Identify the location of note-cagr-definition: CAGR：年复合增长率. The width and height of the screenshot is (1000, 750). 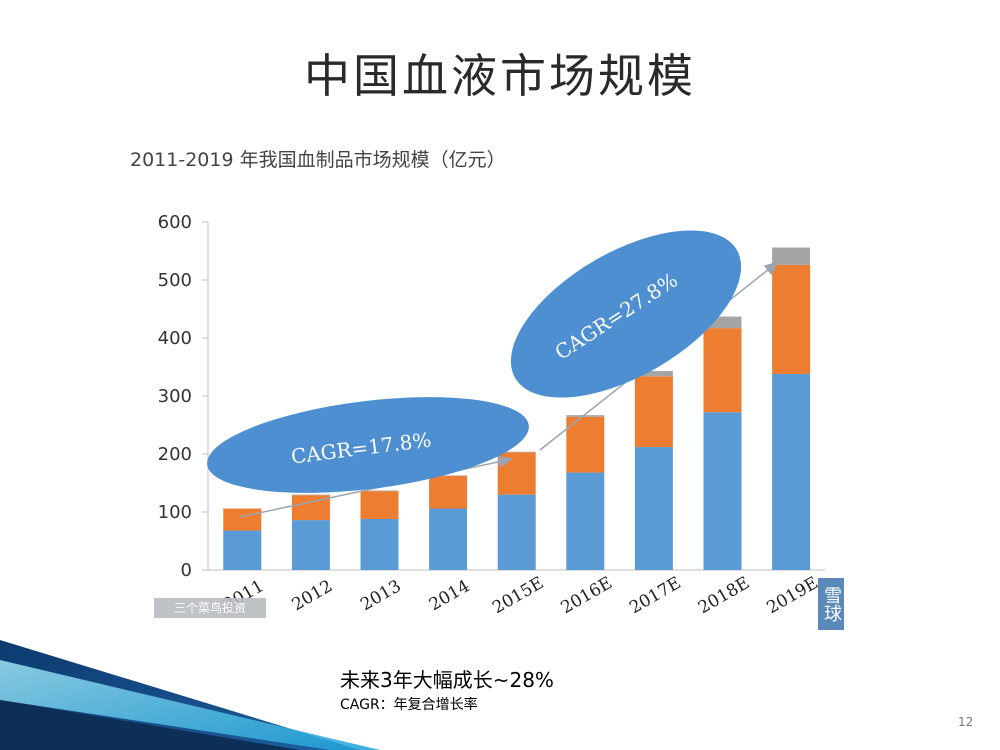
(409, 705).